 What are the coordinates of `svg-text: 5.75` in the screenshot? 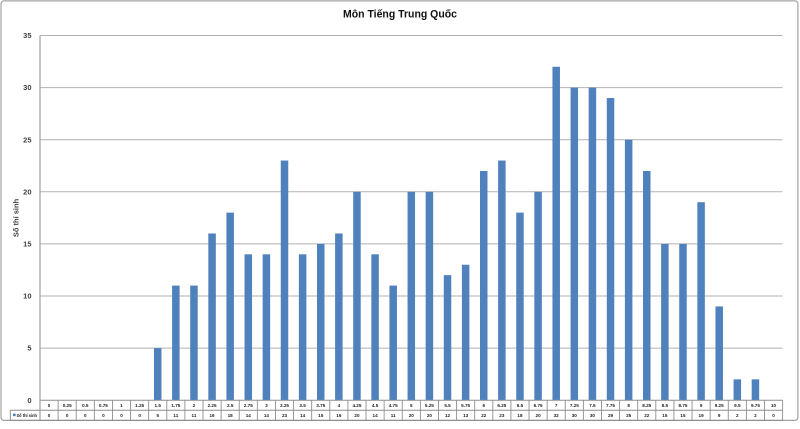 It's located at (465, 405).